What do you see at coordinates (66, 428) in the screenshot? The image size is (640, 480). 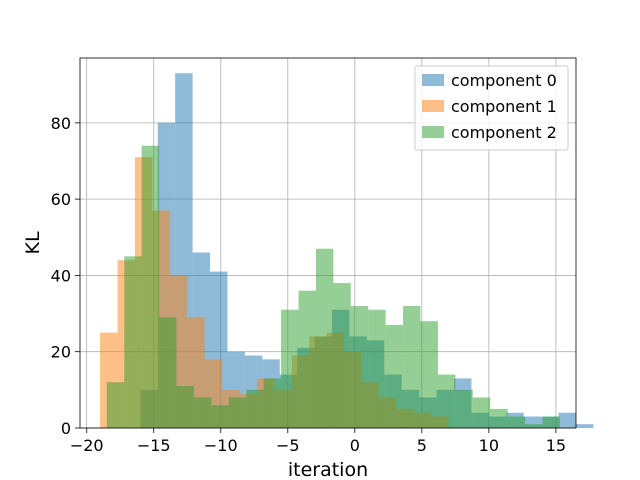 I see `y-tick-label: 0` at bounding box center [66, 428].